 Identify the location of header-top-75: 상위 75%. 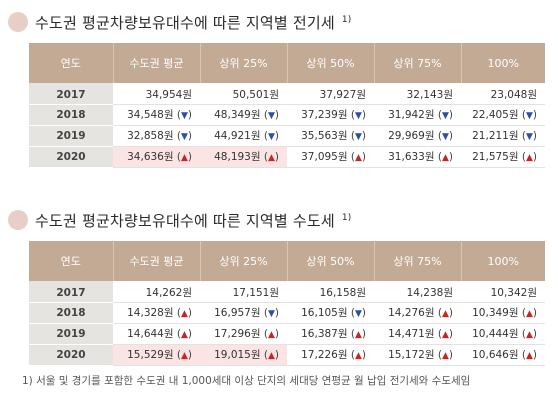
(418, 63).